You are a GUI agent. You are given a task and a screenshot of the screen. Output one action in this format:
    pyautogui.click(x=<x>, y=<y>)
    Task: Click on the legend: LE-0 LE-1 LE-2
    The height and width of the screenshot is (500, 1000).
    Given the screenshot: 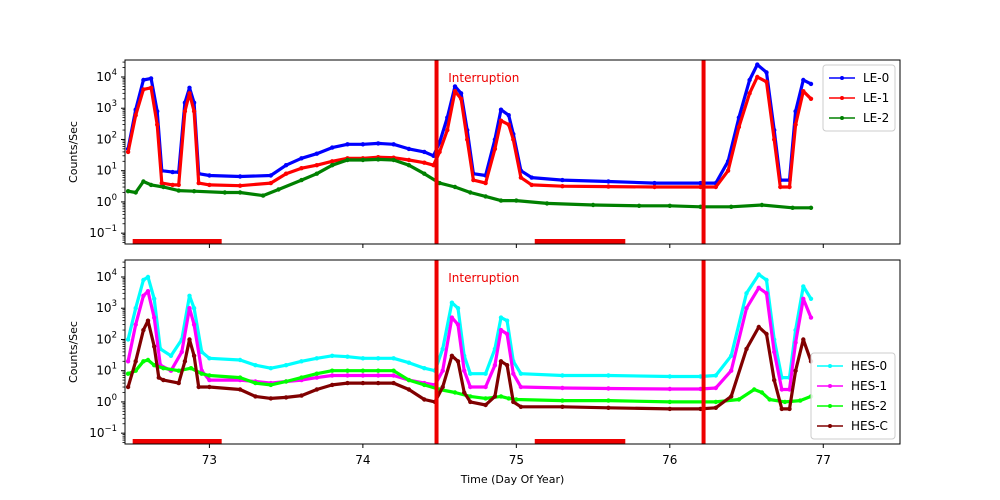 What is the action you would take?
    pyautogui.click(x=859, y=98)
    